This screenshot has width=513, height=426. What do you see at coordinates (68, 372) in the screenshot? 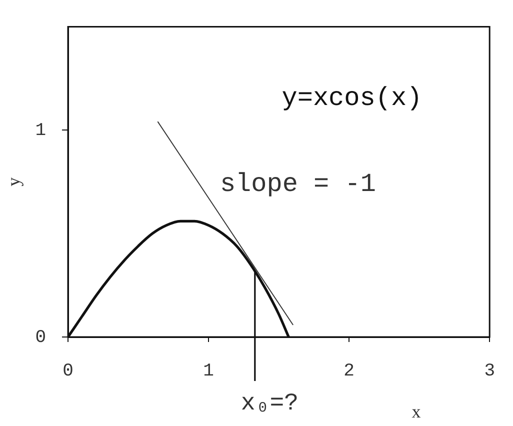
I see `x-tick-label: 0` at bounding box center [68, 372].